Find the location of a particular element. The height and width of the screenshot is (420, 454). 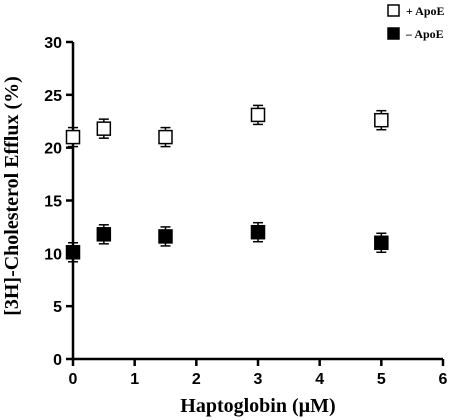

x-axis-title: Haptoglobin (µM) is located at coordinates (257, 406).